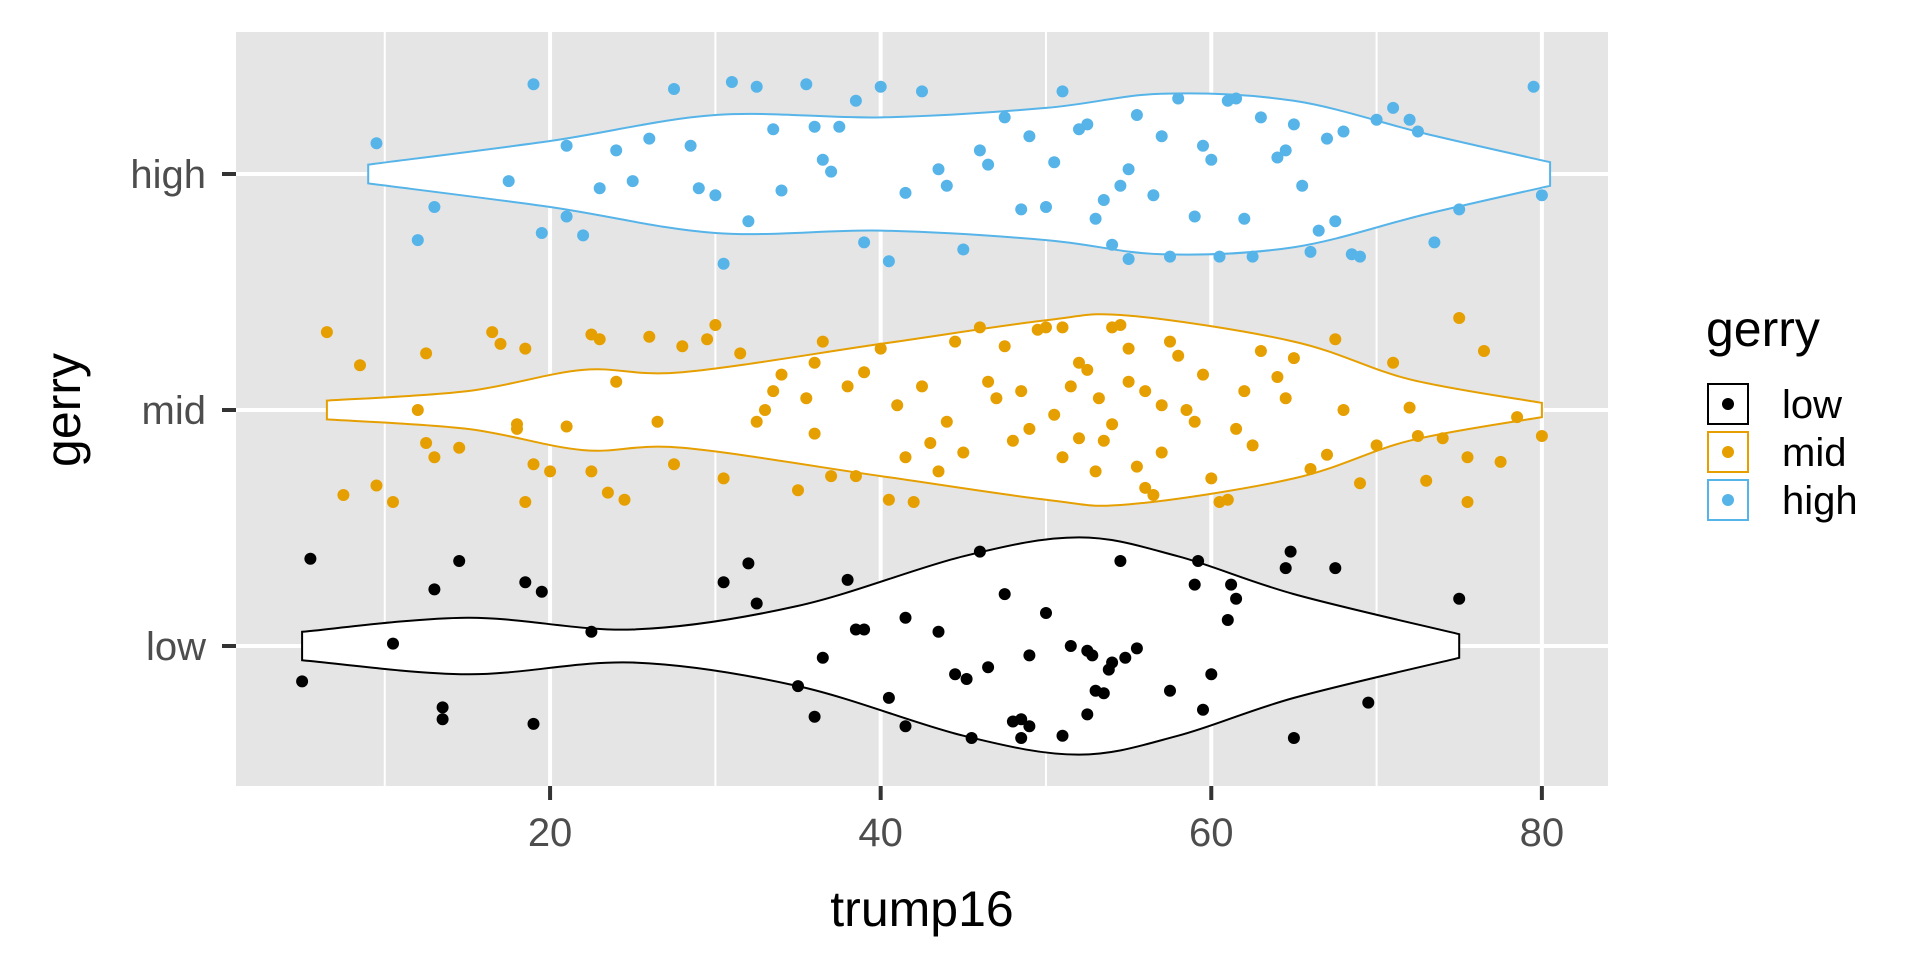  What do you see at coordinates (183, 411) in the screenshot?
I see `y-axis: low mid high` at bounding box center [183, 411].